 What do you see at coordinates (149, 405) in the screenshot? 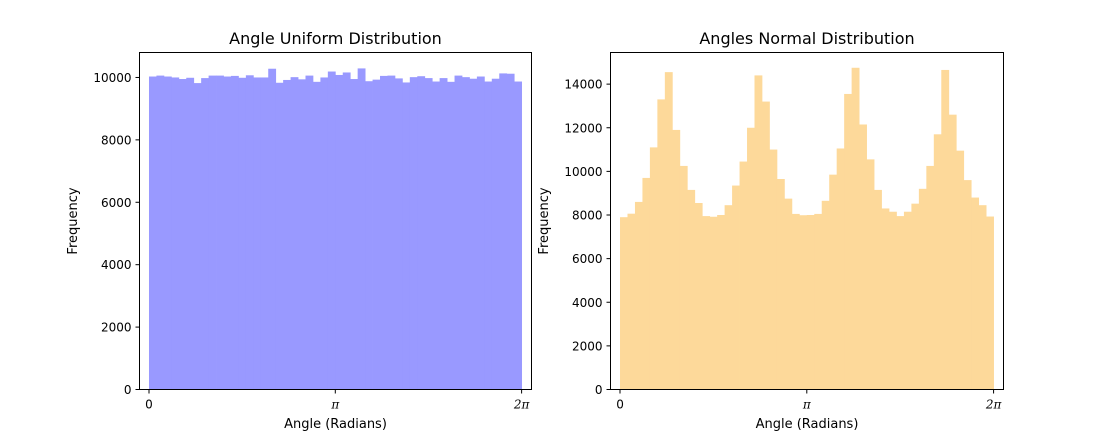
I see `x-tick-label: 0` at bounding box center [149, 405].